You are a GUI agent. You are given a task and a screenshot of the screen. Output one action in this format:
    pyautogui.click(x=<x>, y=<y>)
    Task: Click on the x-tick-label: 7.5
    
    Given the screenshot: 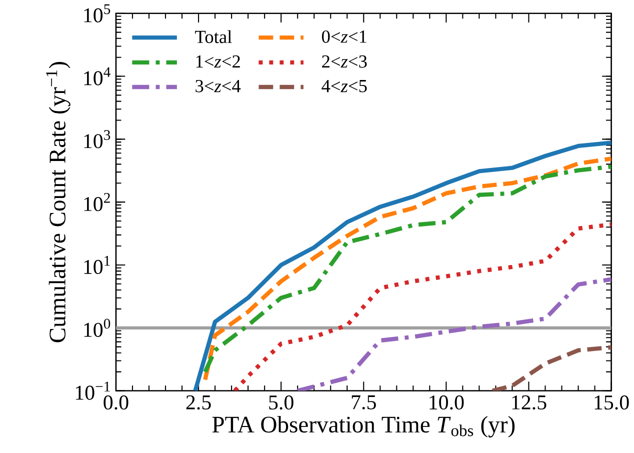 What is the action you would take?
    pyautogui.click(x=364, y=403)
    